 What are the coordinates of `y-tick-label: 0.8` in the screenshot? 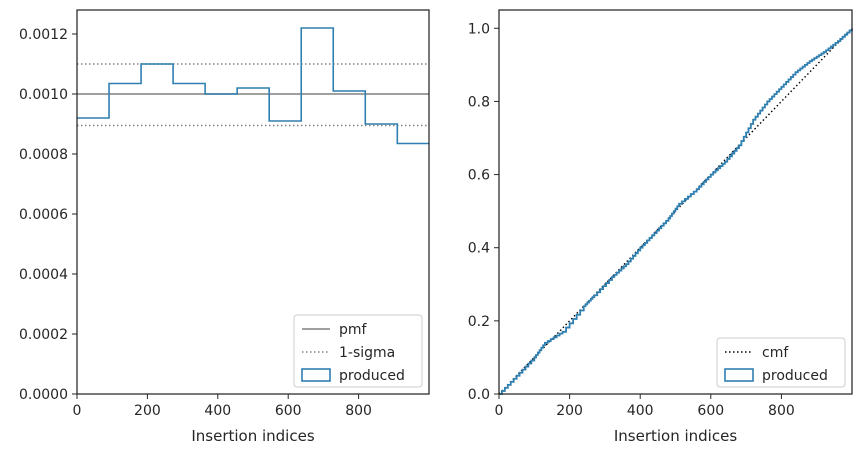 It's located at (479, 102).